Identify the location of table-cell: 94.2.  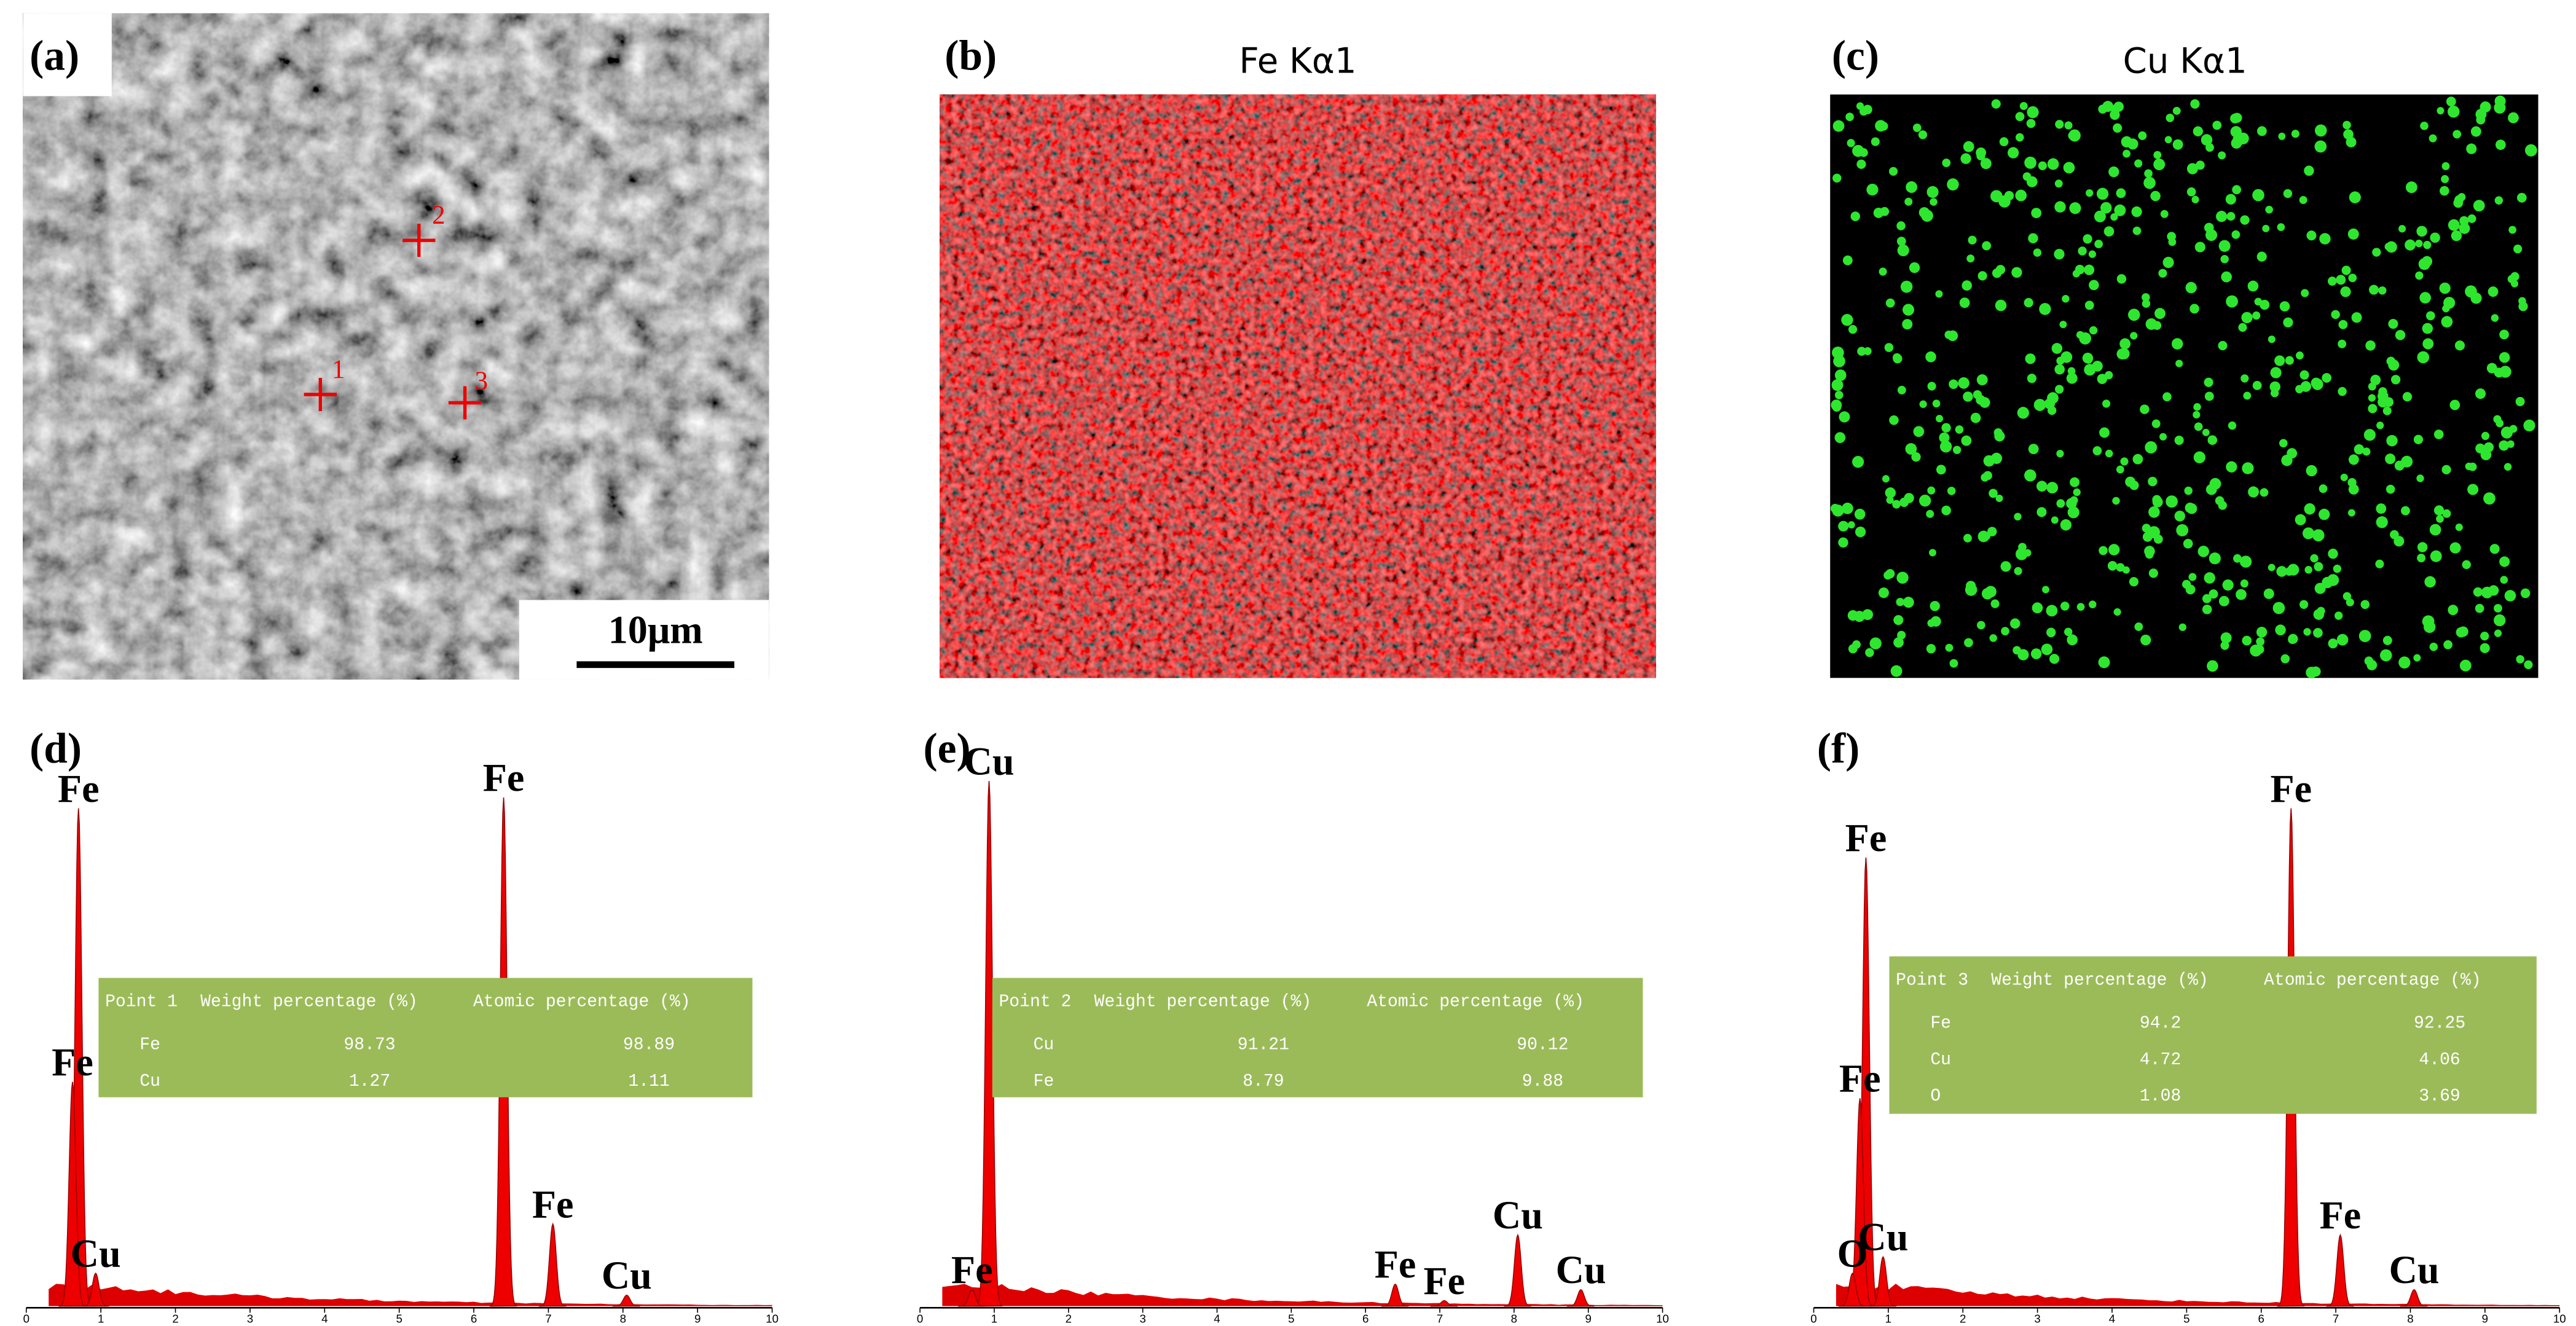
(2160, 1023).